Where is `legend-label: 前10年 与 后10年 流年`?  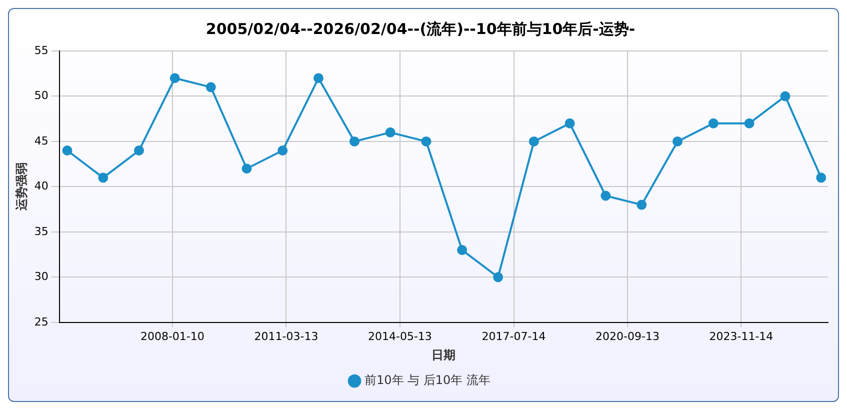
legend-label: 前10年 与 后10年 流年 is located at coordinates (427, 380).